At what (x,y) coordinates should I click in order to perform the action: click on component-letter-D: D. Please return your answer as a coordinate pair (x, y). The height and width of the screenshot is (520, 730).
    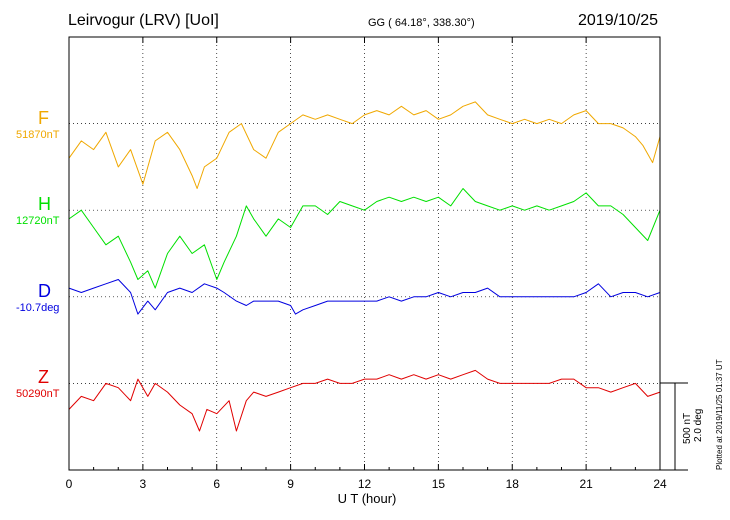
    Looking at the image, I should click on (44, 290).